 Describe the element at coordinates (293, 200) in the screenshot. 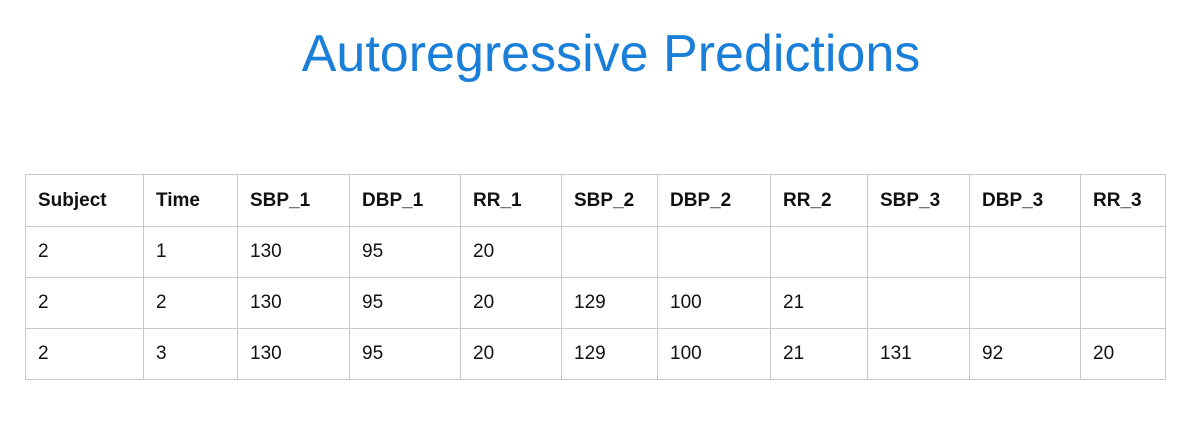

I see `column-header: SBP_1` at that location.